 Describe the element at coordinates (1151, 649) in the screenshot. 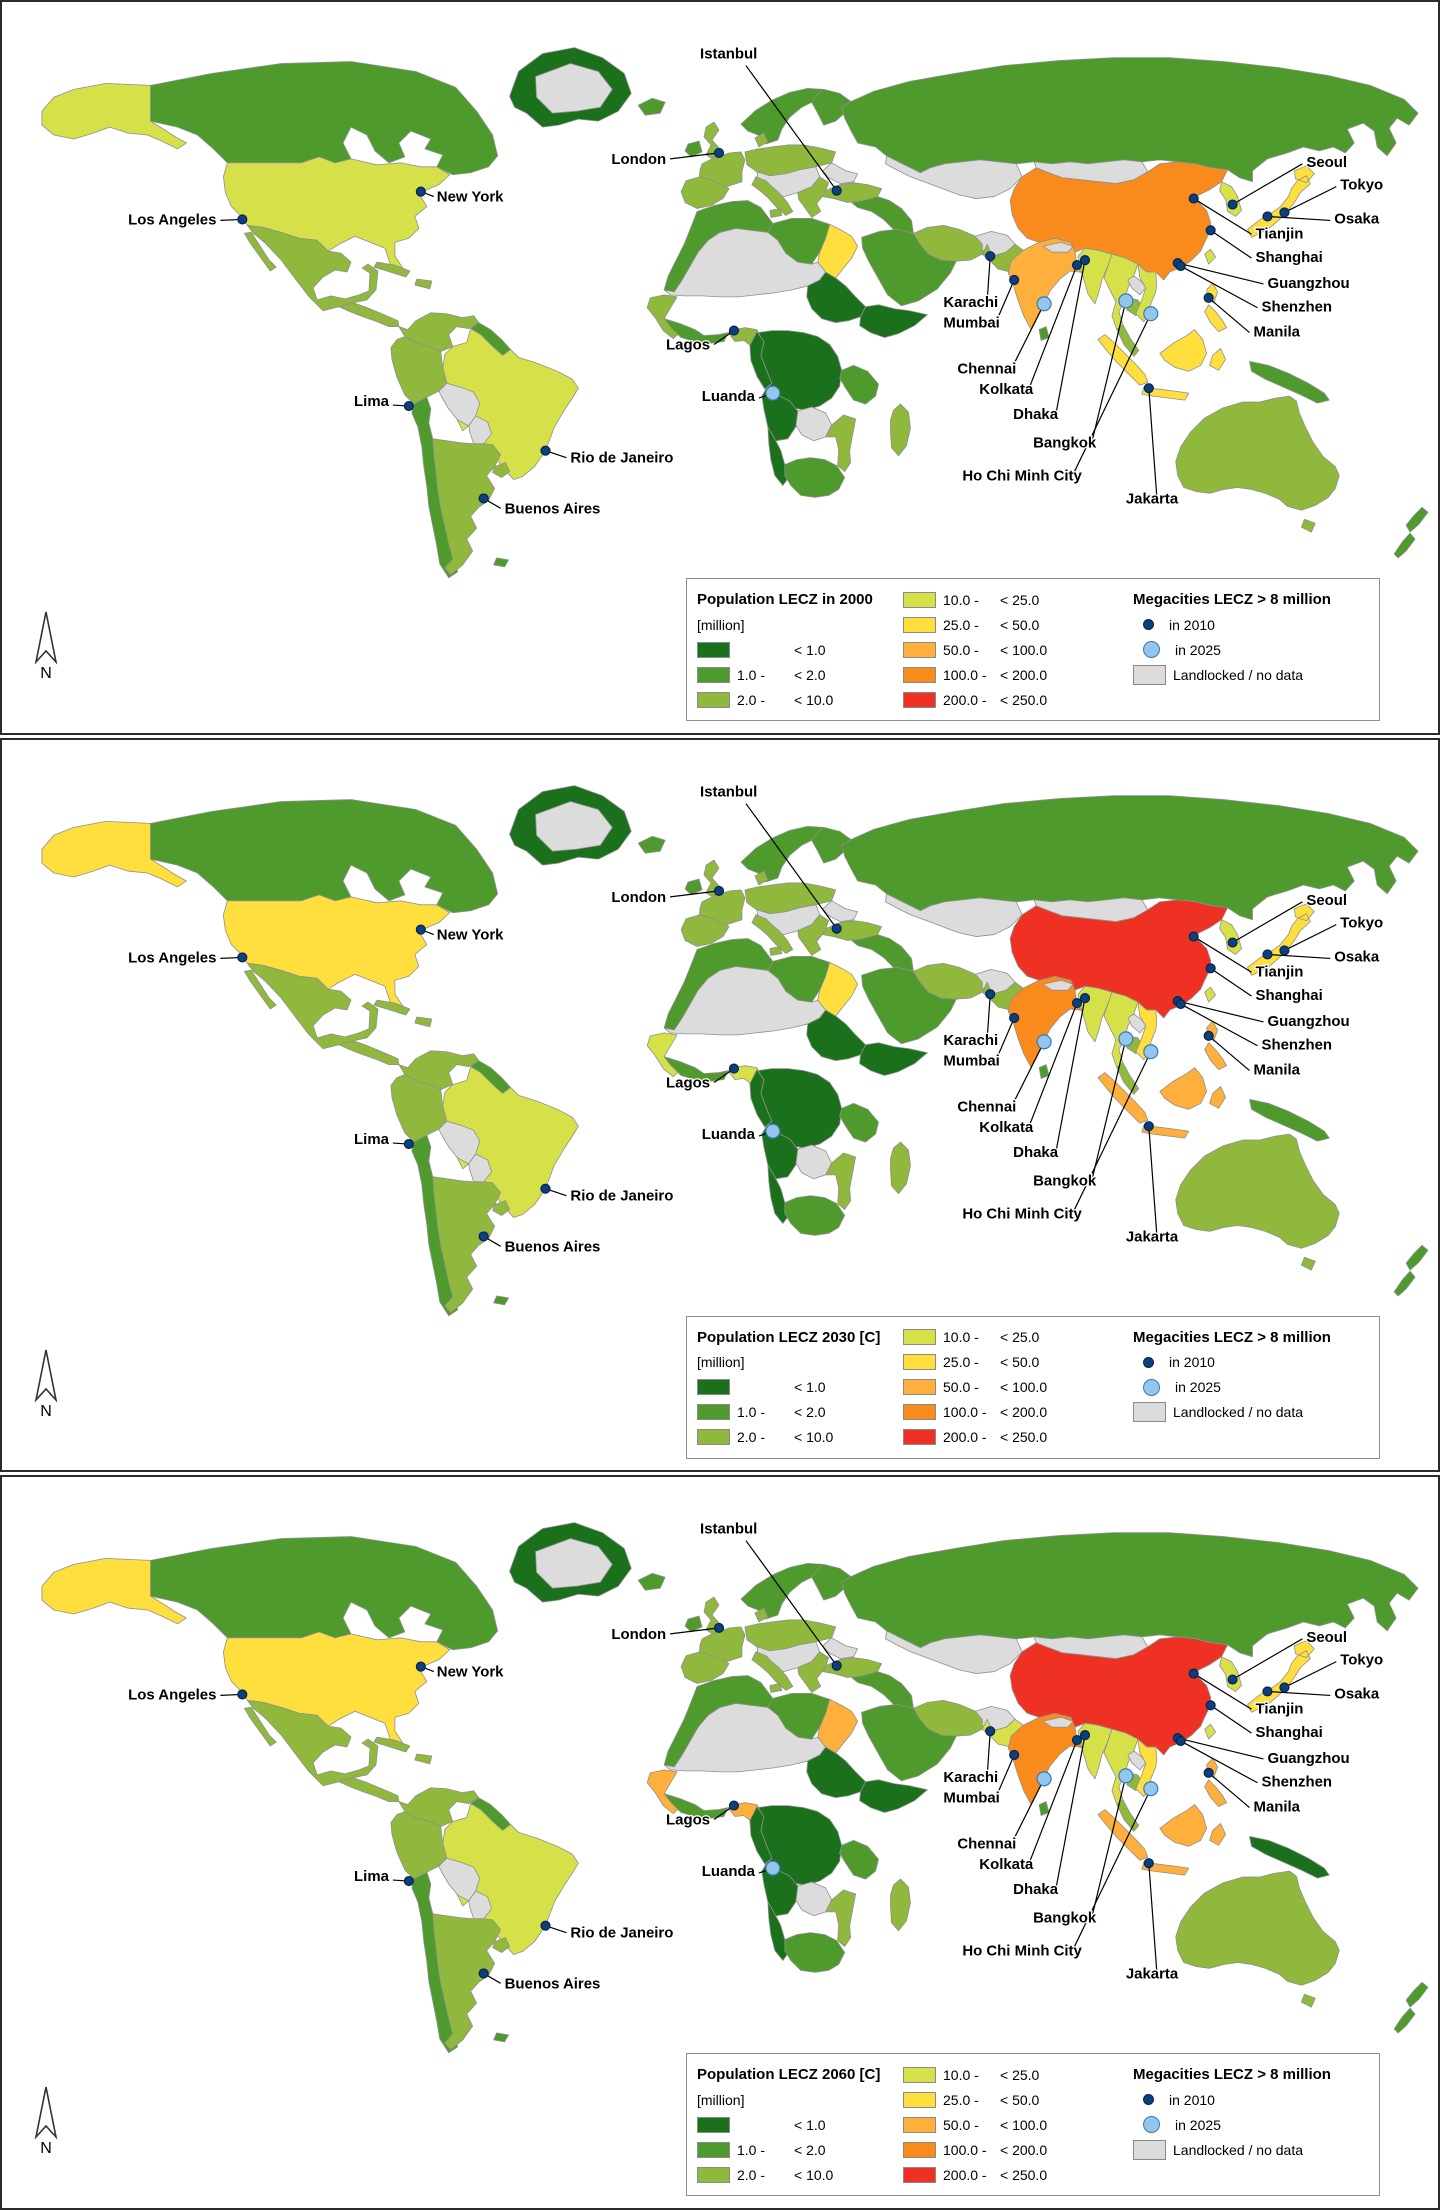

I see `megacity-2025-dot-icon` at that location.